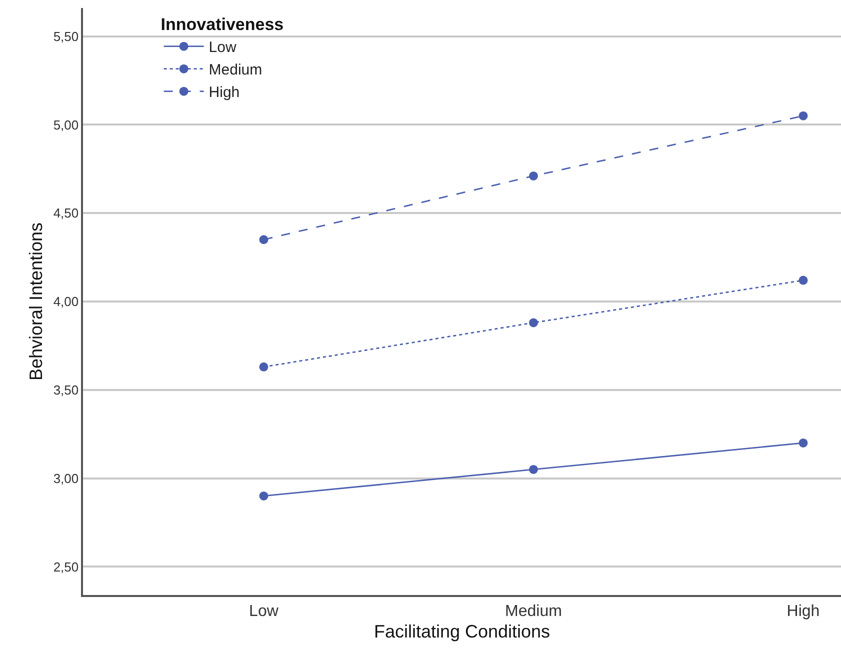  Describe the element at coordinates (462, 632) in the screenshot. I see `x-axis-title: Facilitating Conditions` at that location.